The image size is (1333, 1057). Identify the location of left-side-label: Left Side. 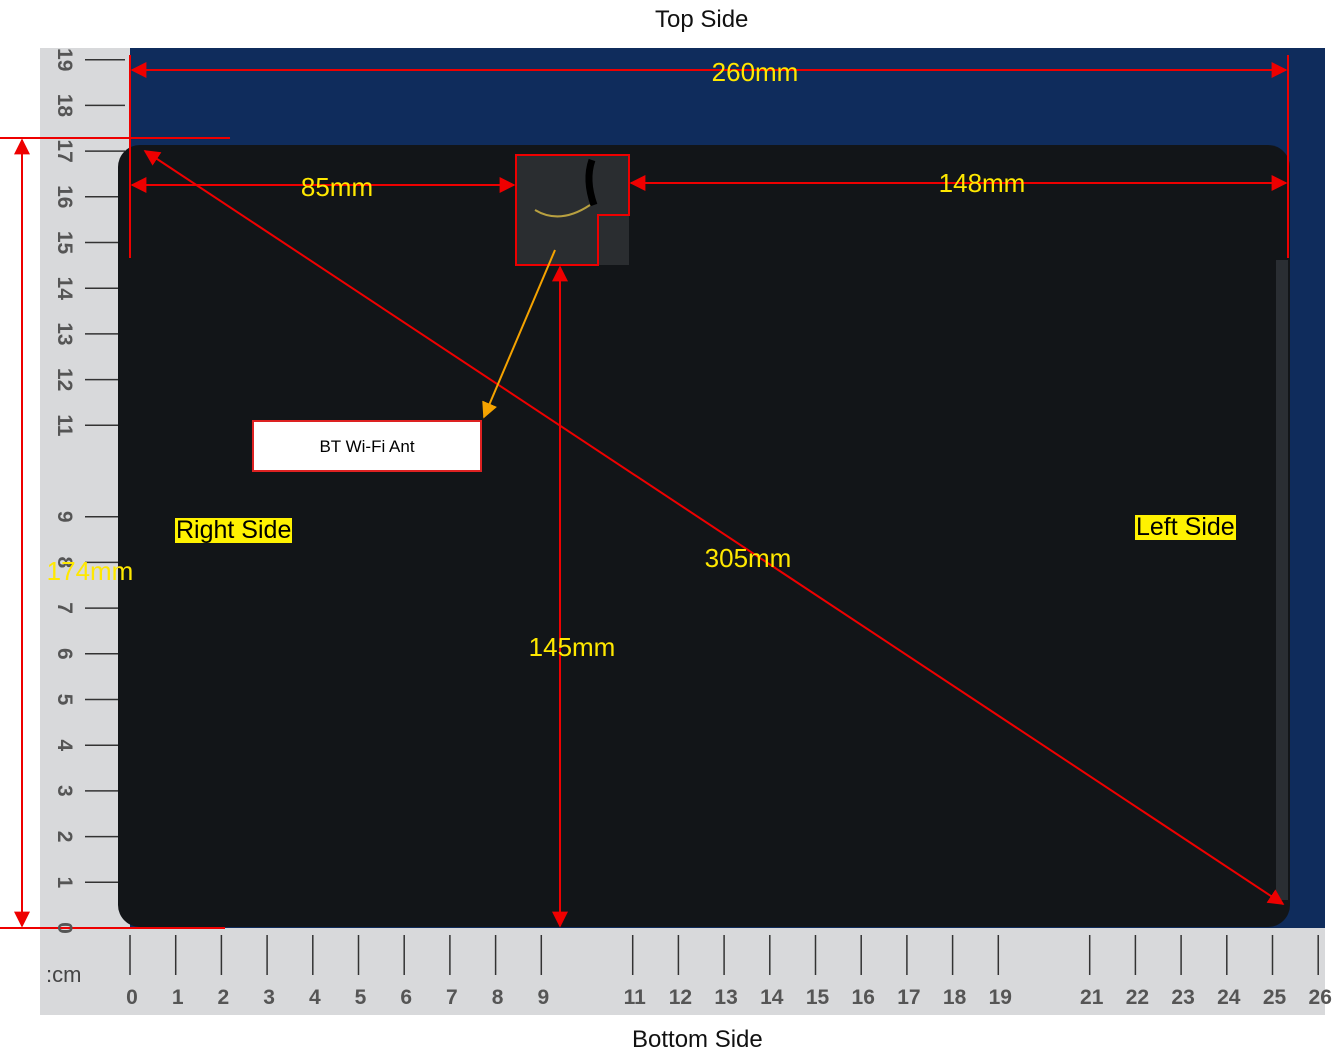
(1185, 527).